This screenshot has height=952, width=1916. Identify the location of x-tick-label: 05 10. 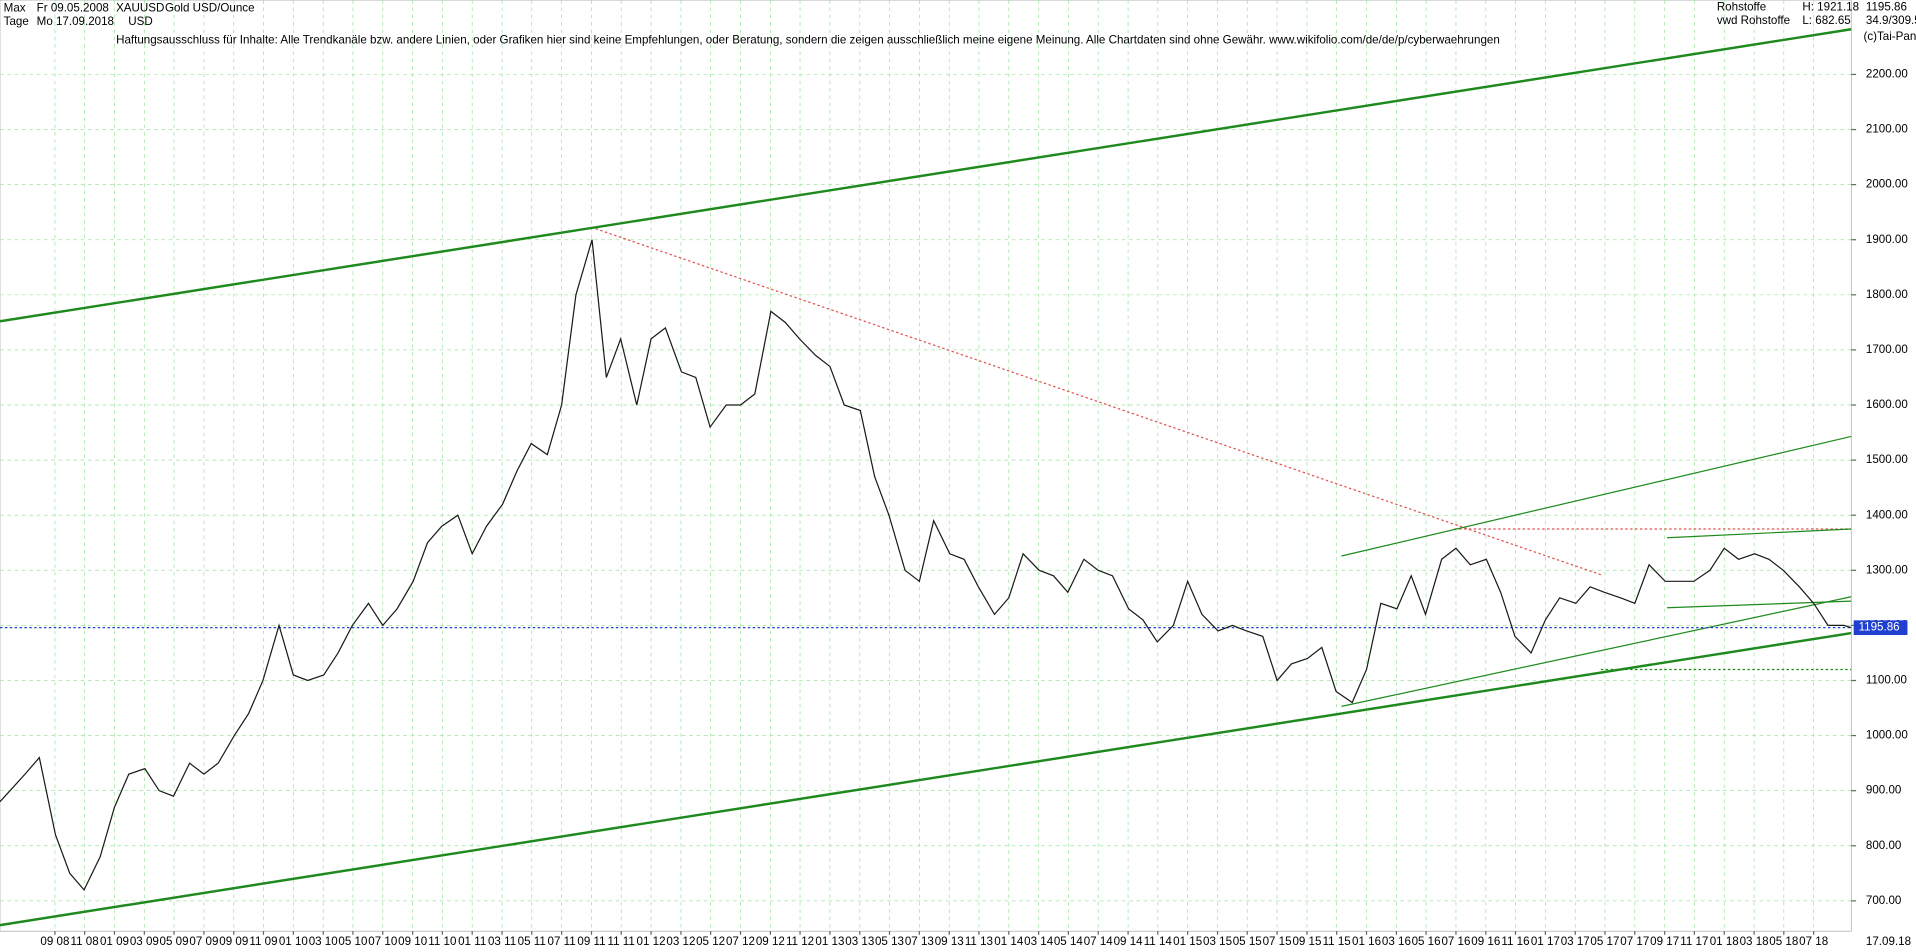
(352, 941).